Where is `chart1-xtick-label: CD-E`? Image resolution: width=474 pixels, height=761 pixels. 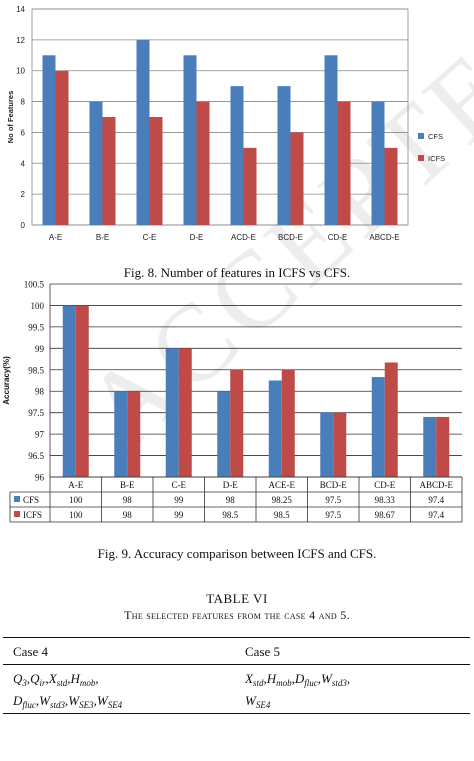
chart1-xtick-label: CD-E is located at coordinates (338, 237).